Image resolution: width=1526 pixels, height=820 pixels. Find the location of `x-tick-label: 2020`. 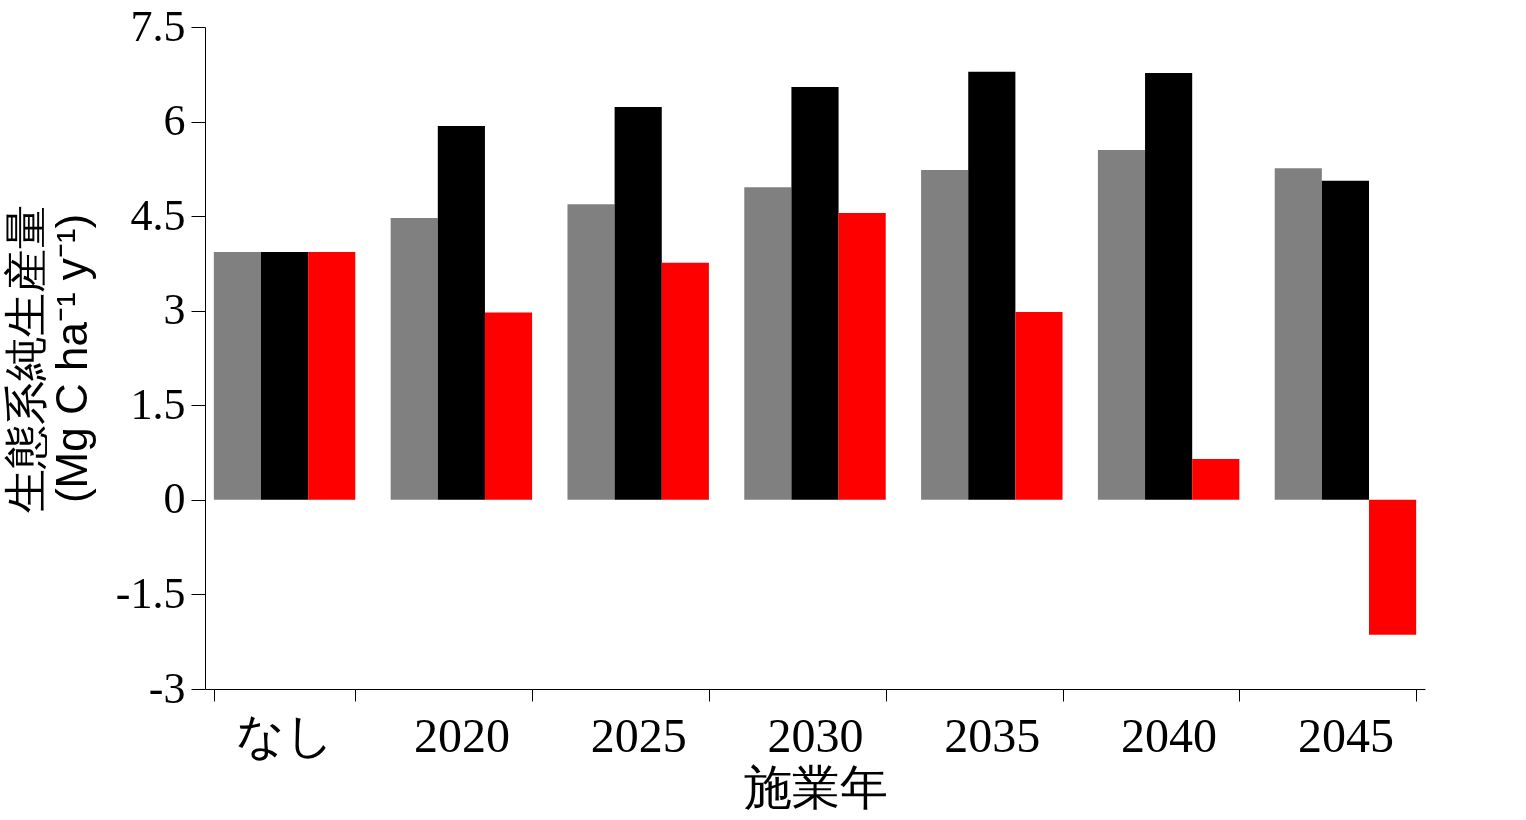

x-tick-label: 2020 is located at coordinates (461, 735).